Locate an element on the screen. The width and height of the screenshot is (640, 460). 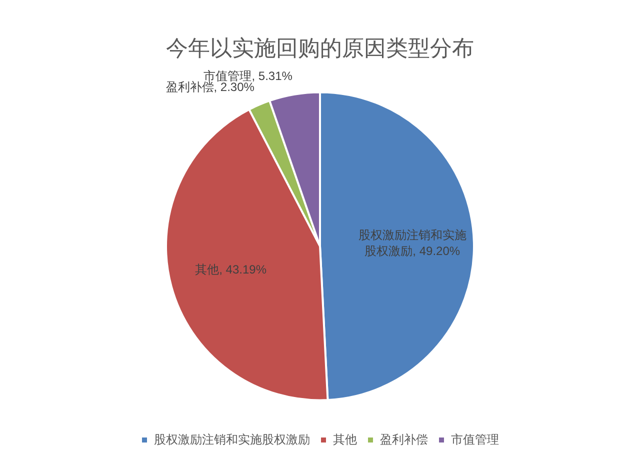
chart-title: 今年以实施回购的原因类型分布 is located at coordinates (320, 47).